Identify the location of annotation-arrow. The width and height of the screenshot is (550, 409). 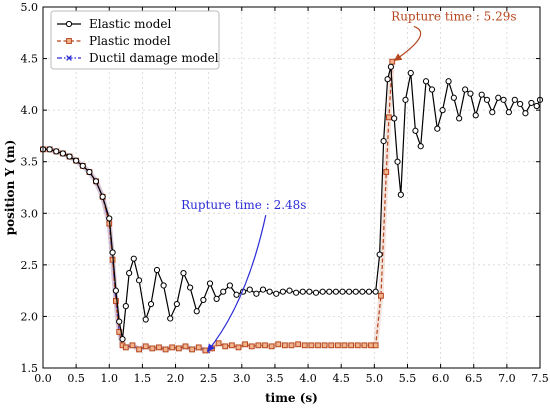
(407, 43).